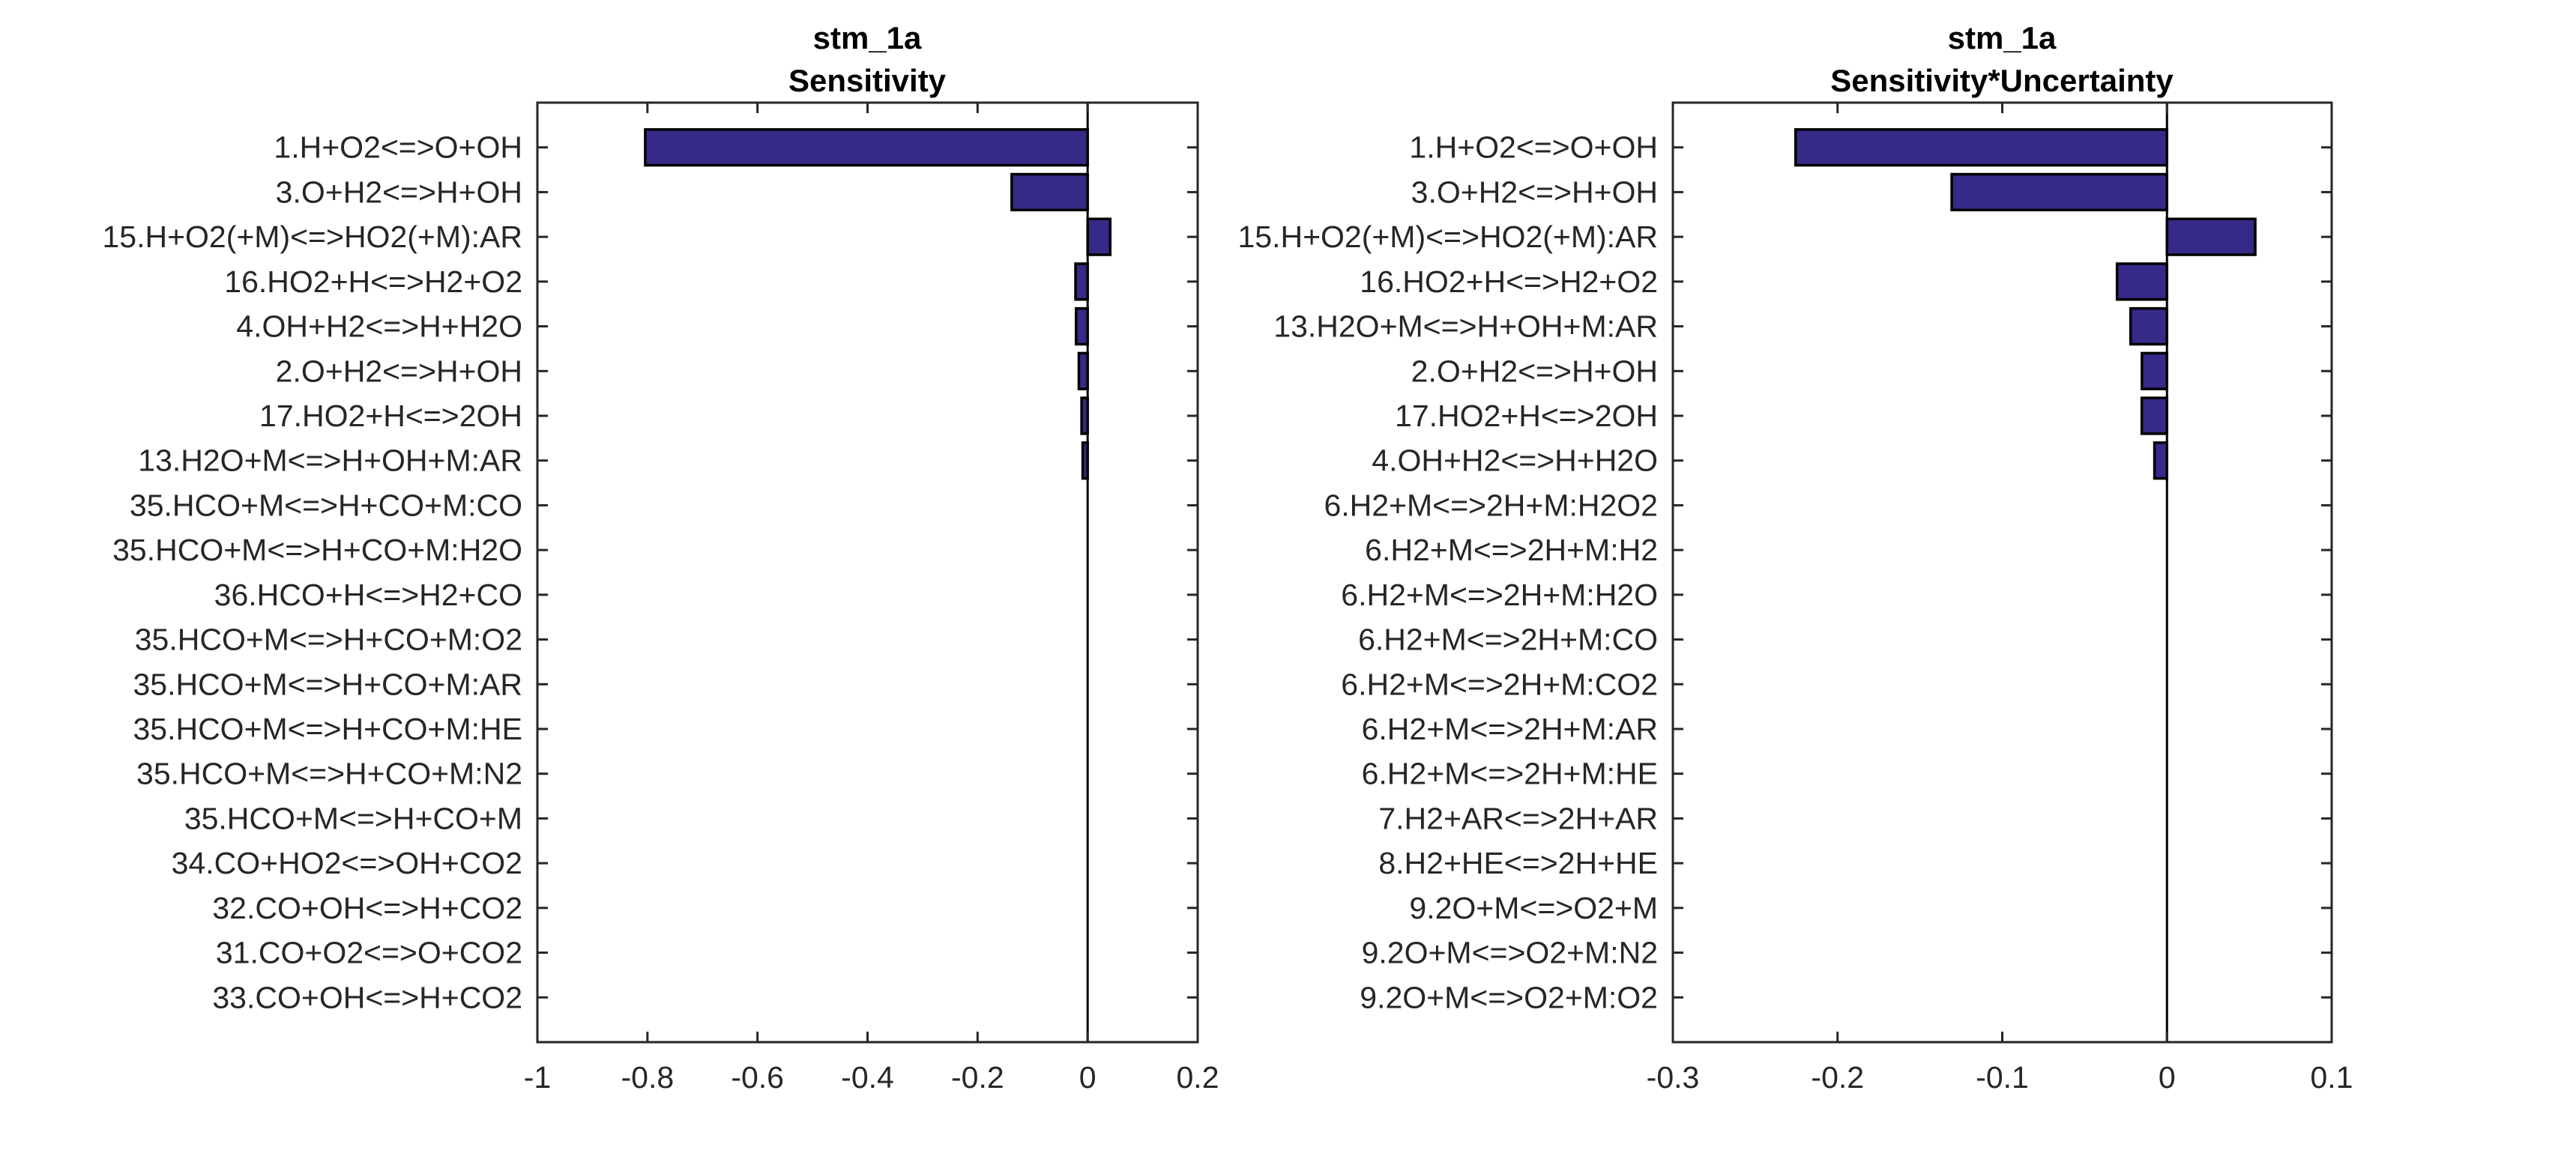 This screenshot has width=2576, height=1171. What do you see at coordinates (1500, 684) in the screenshot?
I see `category-label: 6.H2+M<=>2H+M:CO2` at bounding box center [1500, 684].